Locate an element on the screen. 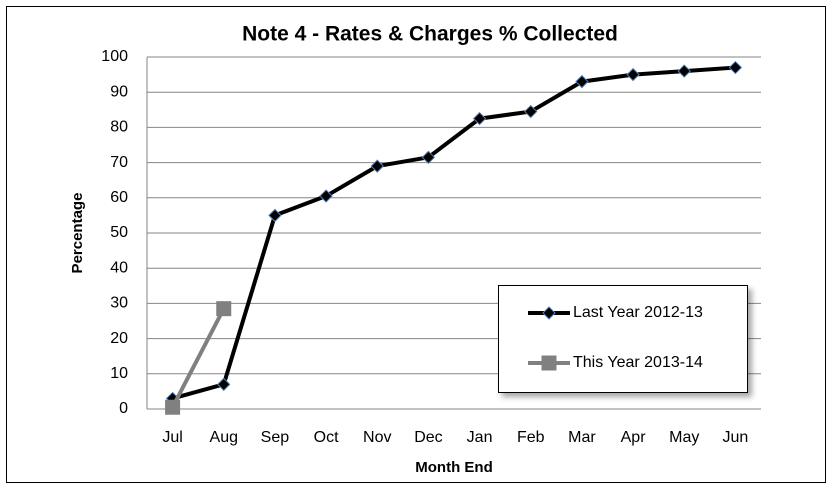 The width and height of the screenshot is (834, 490). y-tick-label: 60 is located at coordinates (119, 197).